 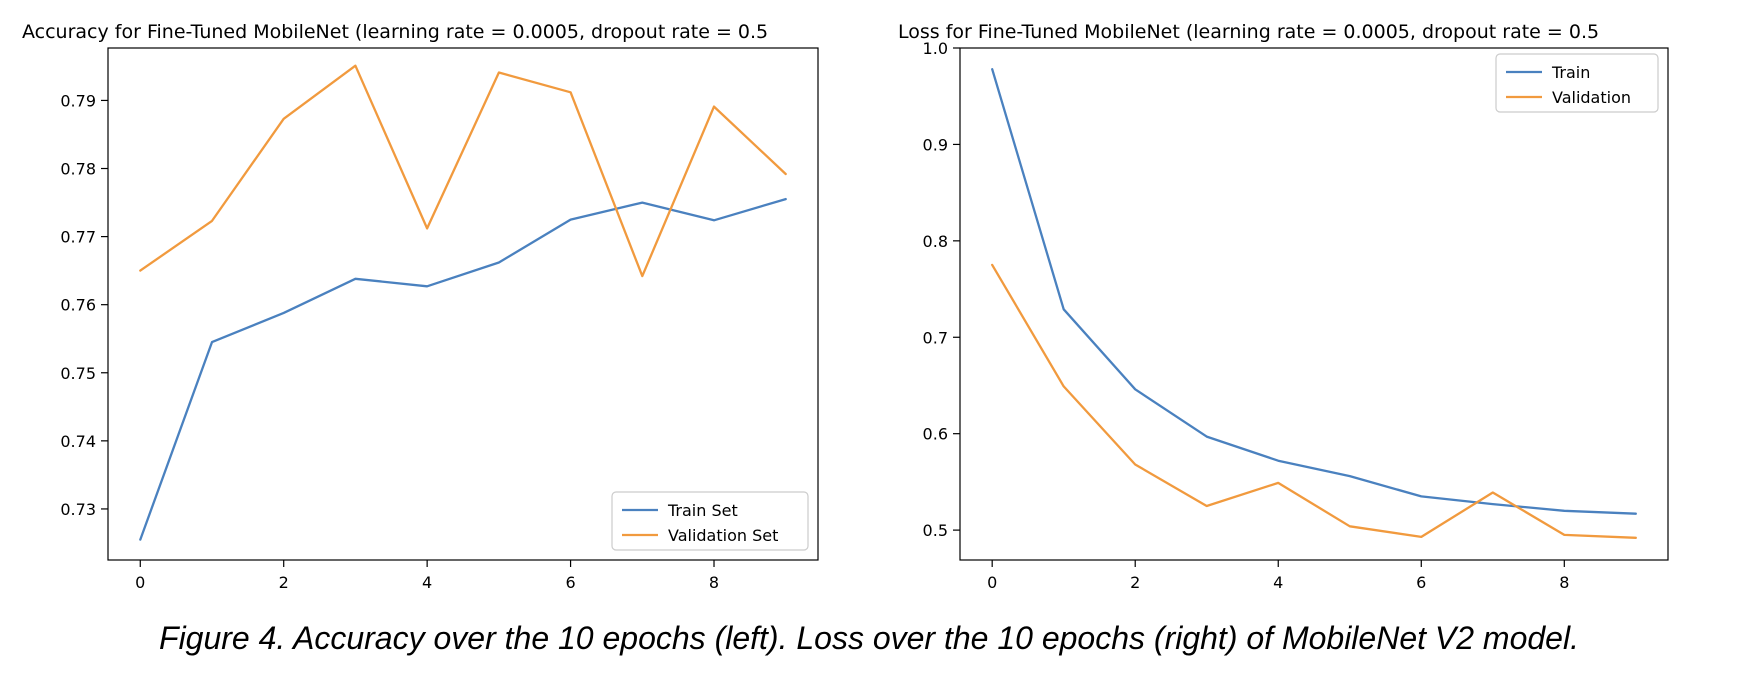 What do you see at coordinates (935, 241) in the screenshot?
I see `loss-y-tick-label: 0.8` at bounding box center [935, 241].